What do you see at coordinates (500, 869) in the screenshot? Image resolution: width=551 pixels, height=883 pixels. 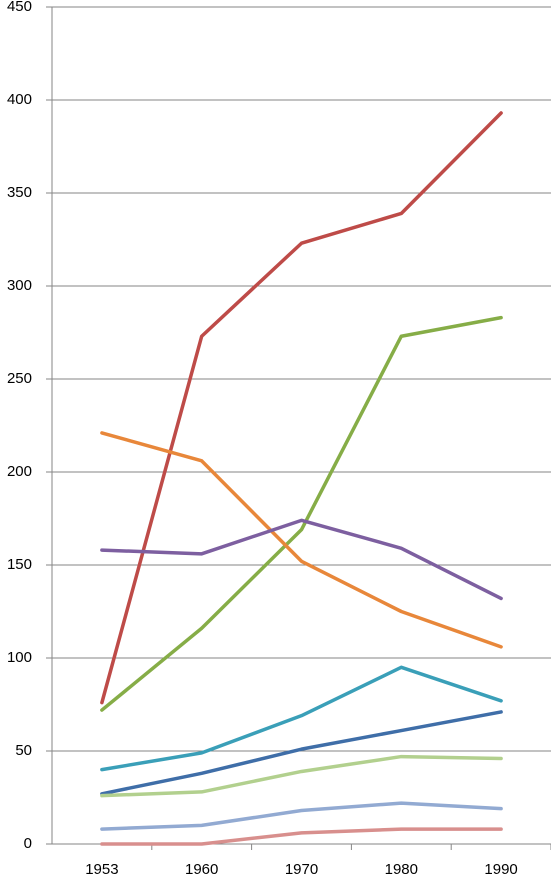 I see `x-tick-label: 1990` at bounding box center [500, 869].